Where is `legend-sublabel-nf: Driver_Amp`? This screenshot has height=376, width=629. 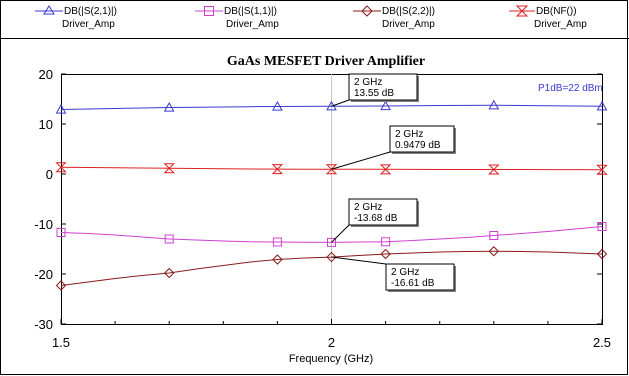 legend-sublabel-nf: Driver_Amp is located at coordinates (560, 24).